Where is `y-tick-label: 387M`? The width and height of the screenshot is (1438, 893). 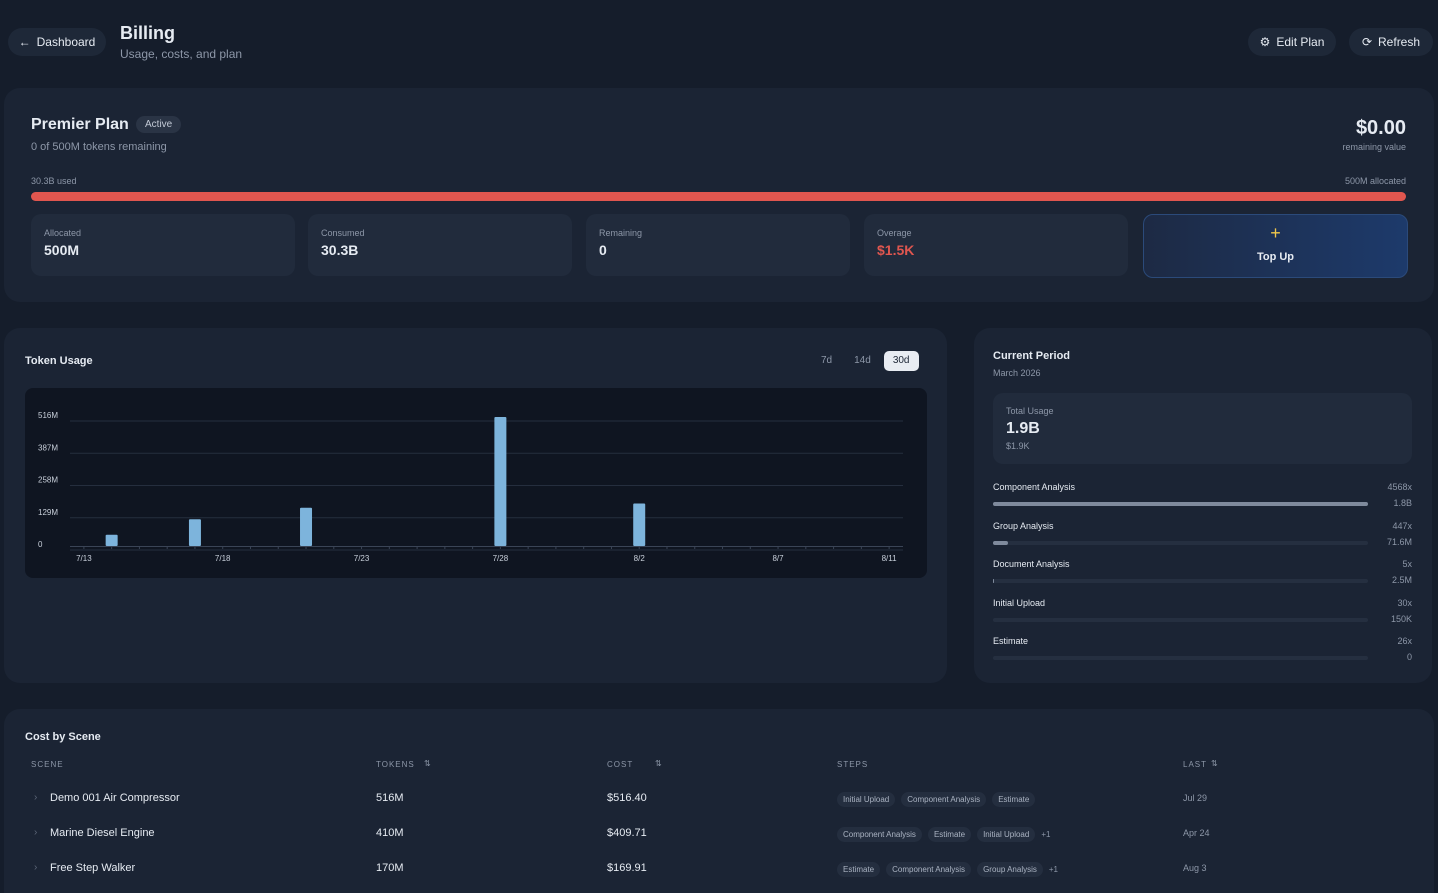
y-tick-label: 387M is located at coordinates (48, 447).